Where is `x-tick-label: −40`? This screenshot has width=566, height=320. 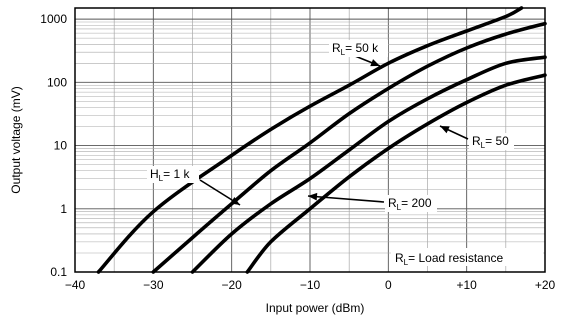 x-tick-label: −40 is located at coordinates (75, 285).